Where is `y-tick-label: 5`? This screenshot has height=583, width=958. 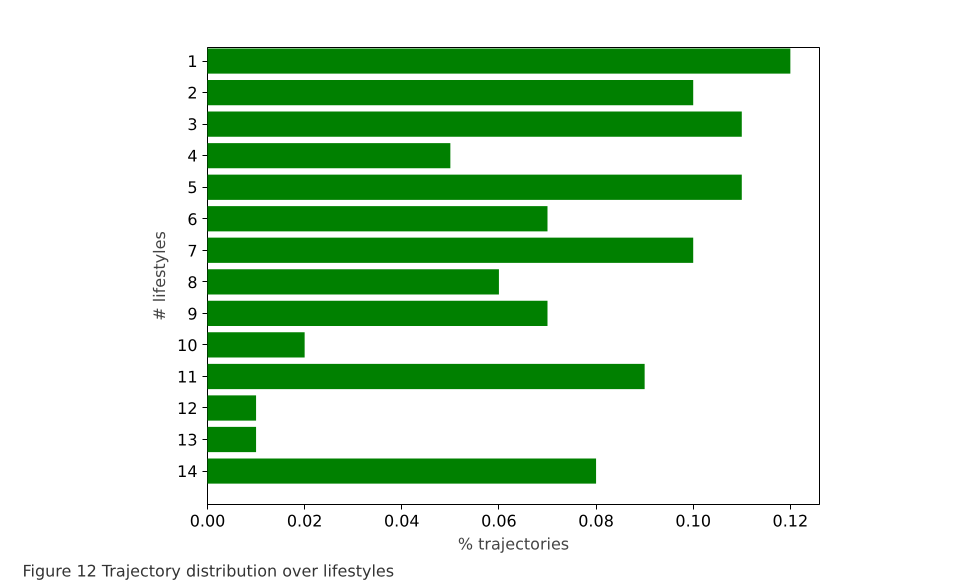
y-tick-label: 5 is located at coordinates (192, 188).